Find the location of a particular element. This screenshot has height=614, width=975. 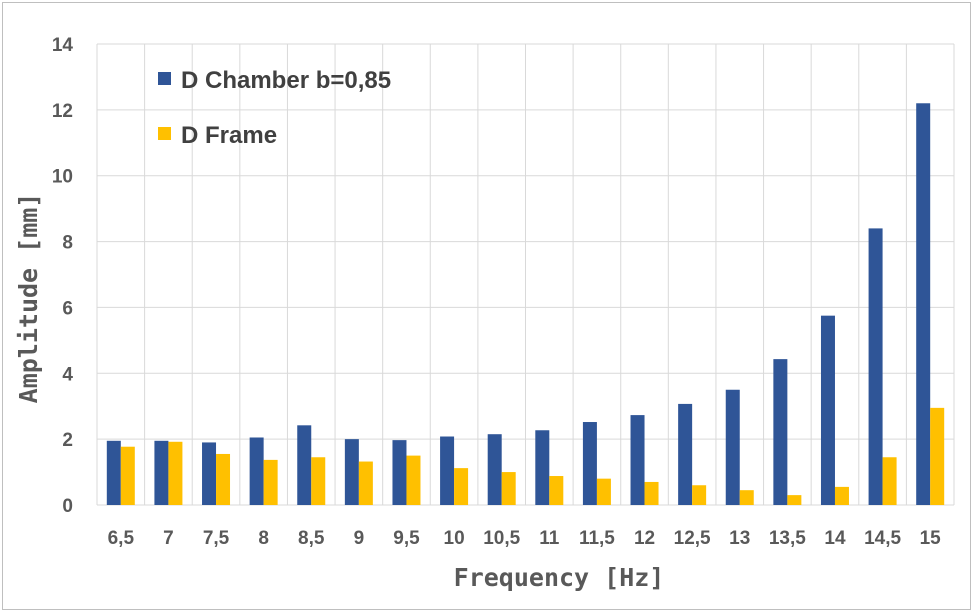

x-tick-label: 10 is located at coordinates (454, 538).